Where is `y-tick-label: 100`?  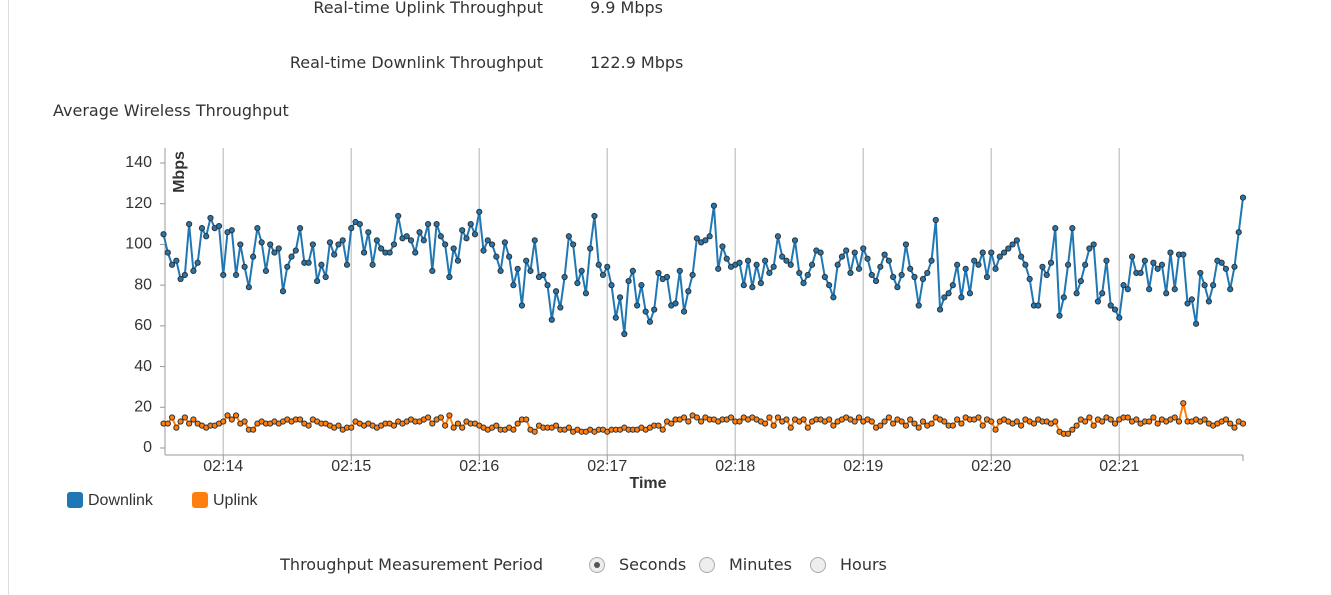 y-tick-label: 100 is located at coordinates (138, 244).